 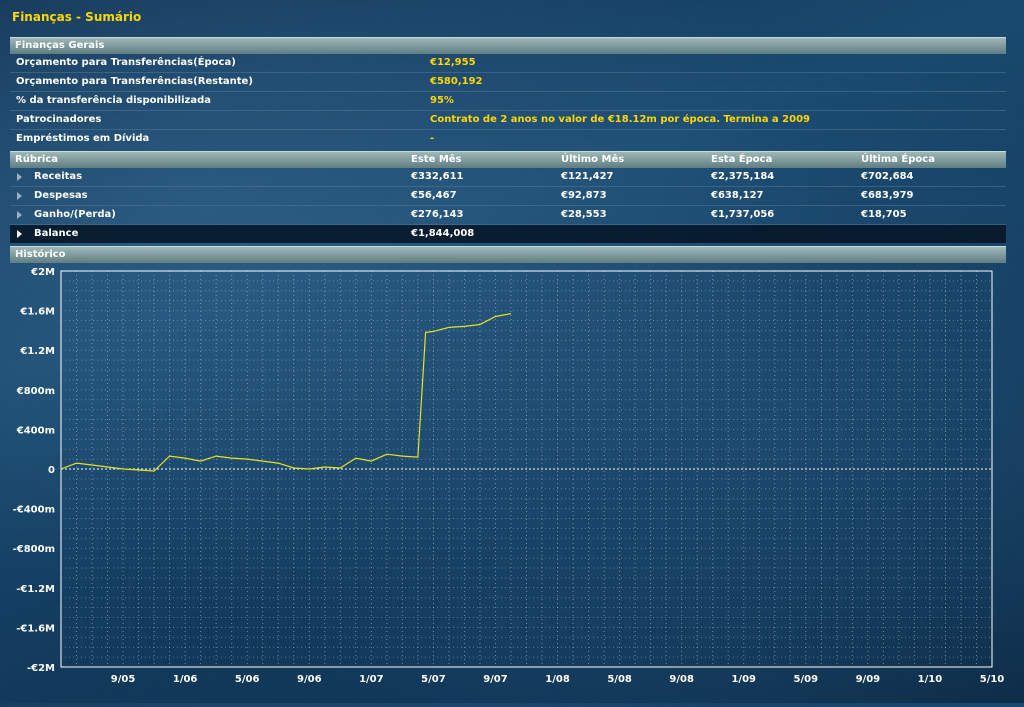 What do you see at coordinates (35, 430) in the screenshot?
I see `y-tick-label: €400m` at bounding box center [35, 430].